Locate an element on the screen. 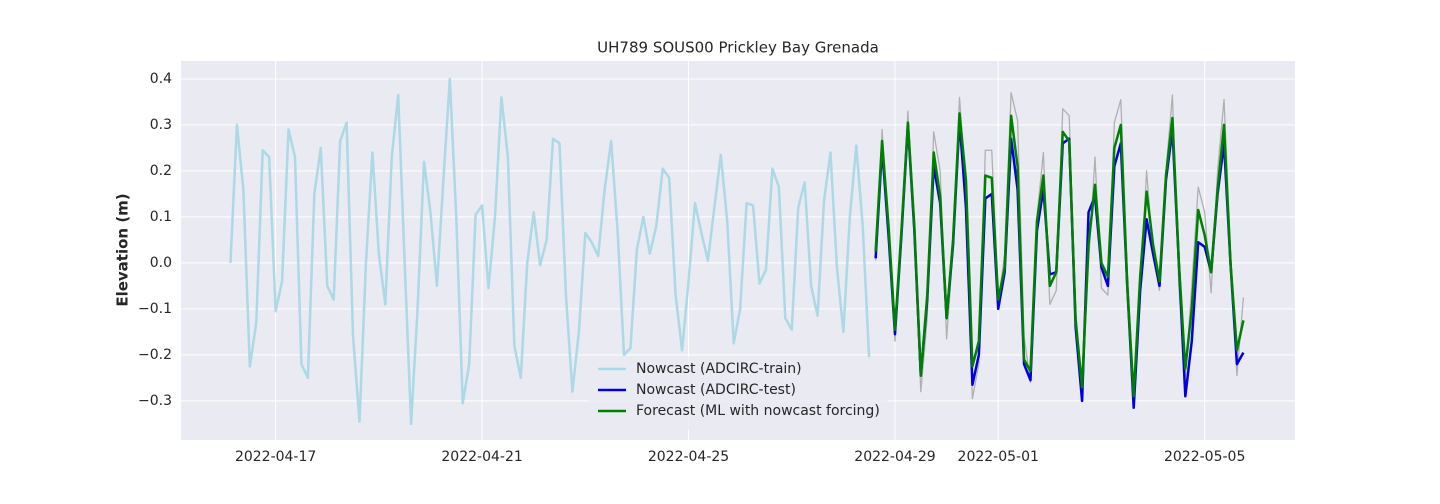 The image size is (1440, 504). y-tick-label: 0.0 is located at coordinates (161, 263).